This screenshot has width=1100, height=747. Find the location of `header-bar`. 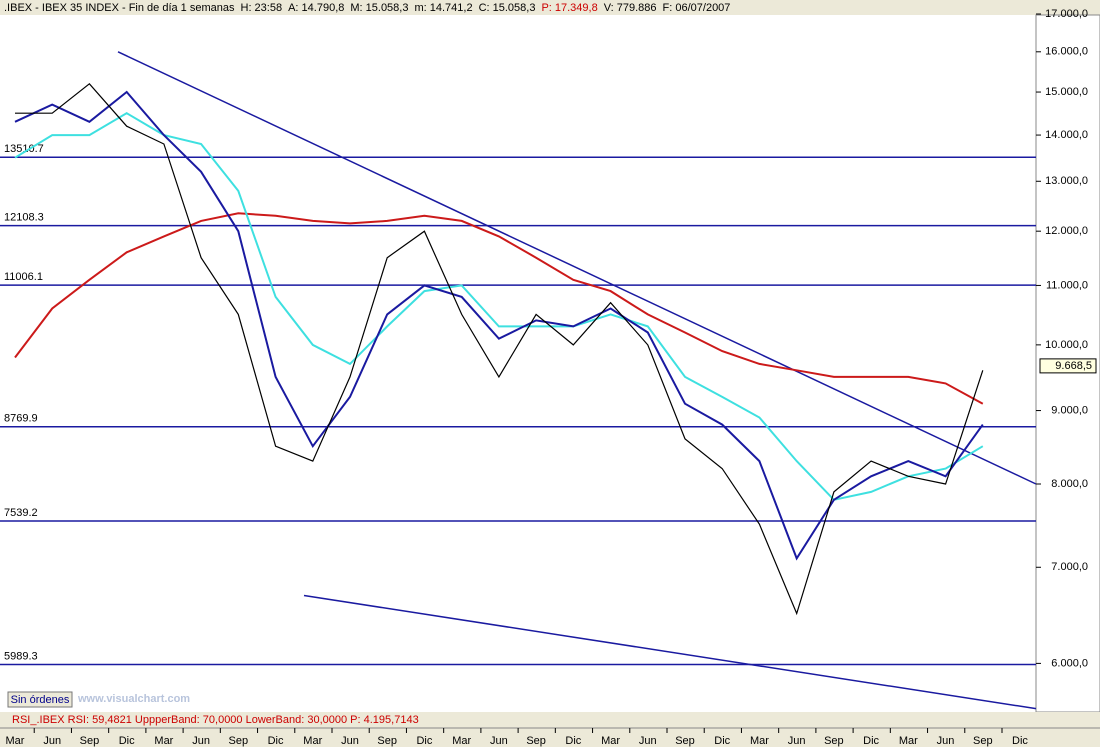

header-bar is located at coordinates (550, 7).